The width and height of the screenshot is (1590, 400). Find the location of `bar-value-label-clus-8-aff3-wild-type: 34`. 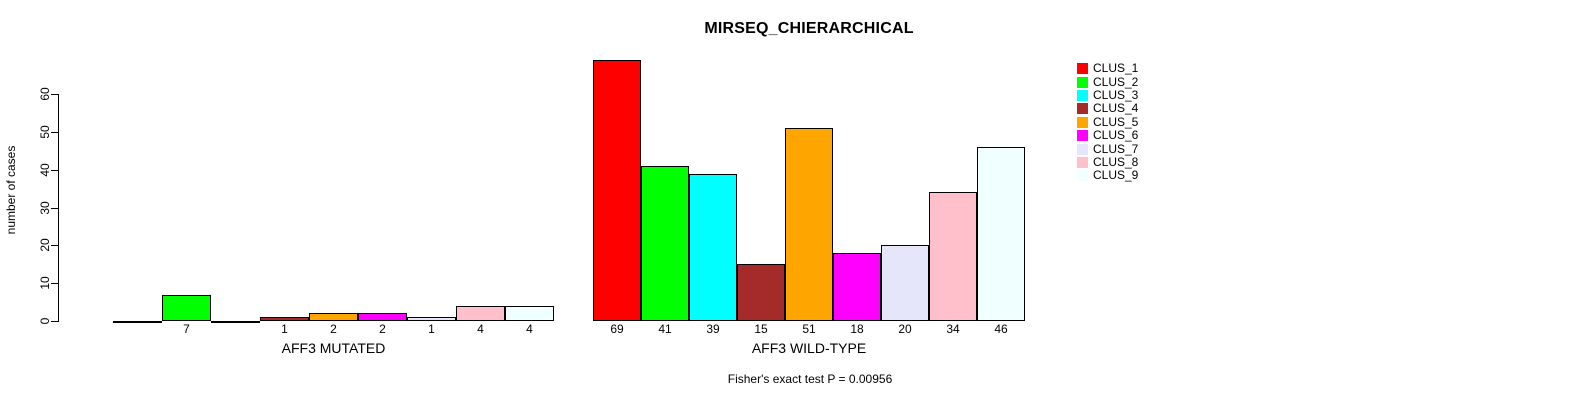

bar-value-label-clus-8-aff3-wild-type: 34 is located at coordinates (953, 329).